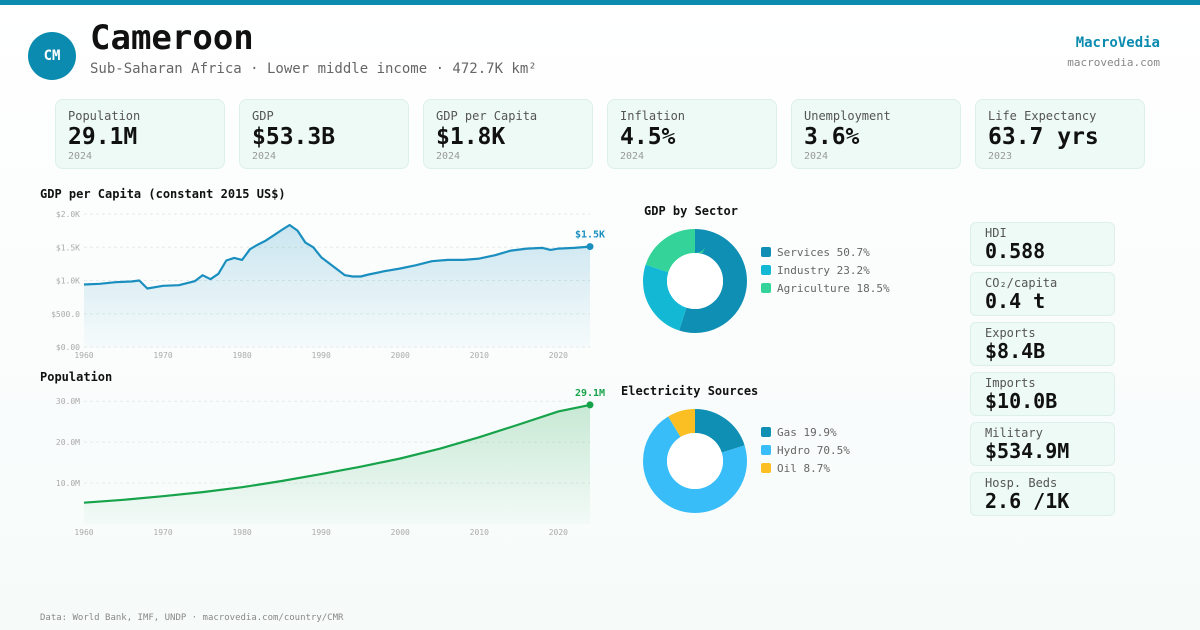  Describe the element at coordinates (140, 134) in the screenshot. I see `kpi-card-population: Population 29.1M 2024` at that location.